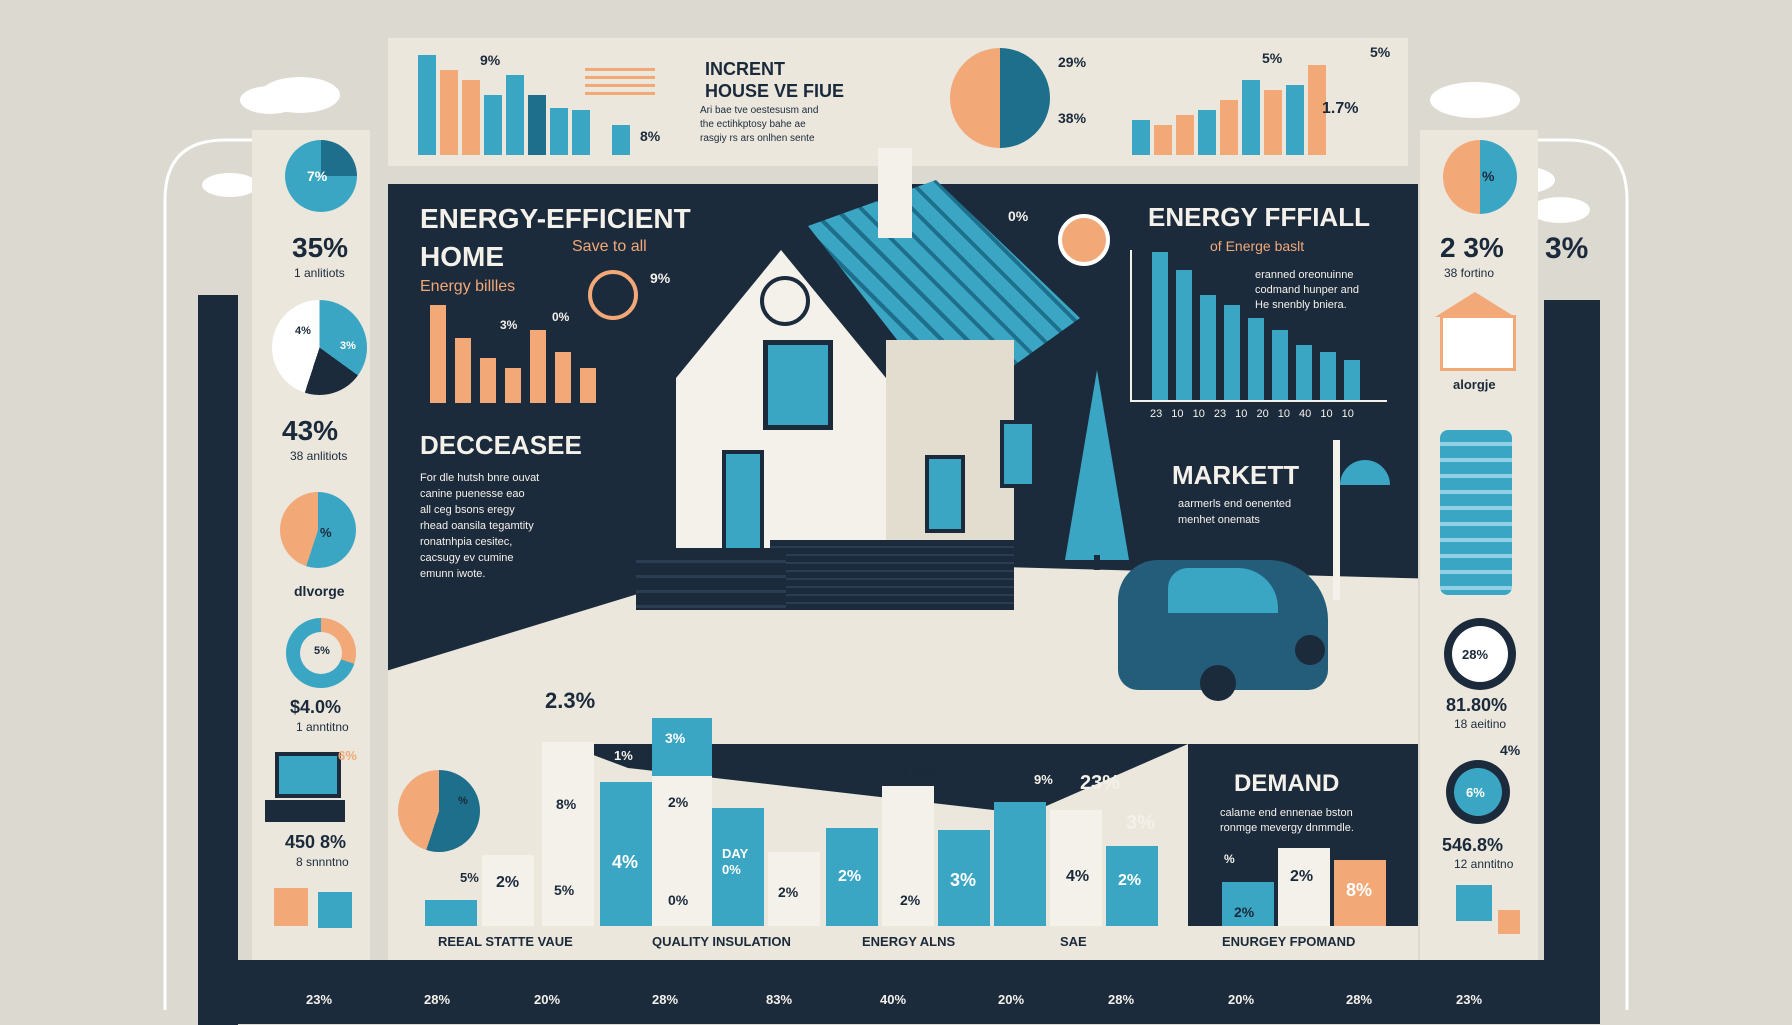 The height and width of the screenshot is (1025, 1792). Describe the element at coordinates (788, 892) in the screenshot. I see `b-pct-j: 2%` at that location.